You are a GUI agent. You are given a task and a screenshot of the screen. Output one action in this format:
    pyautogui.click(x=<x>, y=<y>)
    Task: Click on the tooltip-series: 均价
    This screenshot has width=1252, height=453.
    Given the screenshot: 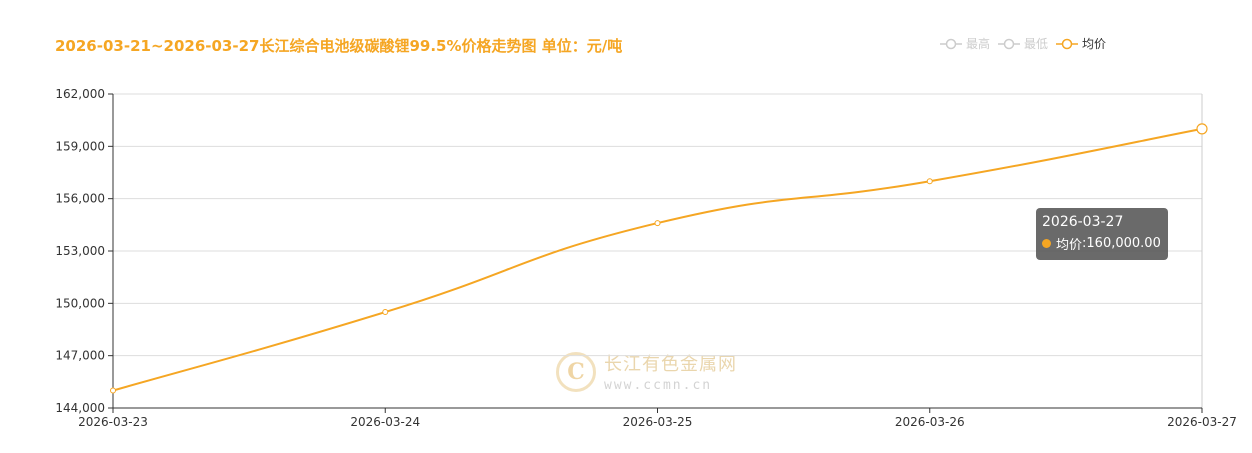 What is the action you would take?
    pyautogui.click(x=1069, y=245)
    